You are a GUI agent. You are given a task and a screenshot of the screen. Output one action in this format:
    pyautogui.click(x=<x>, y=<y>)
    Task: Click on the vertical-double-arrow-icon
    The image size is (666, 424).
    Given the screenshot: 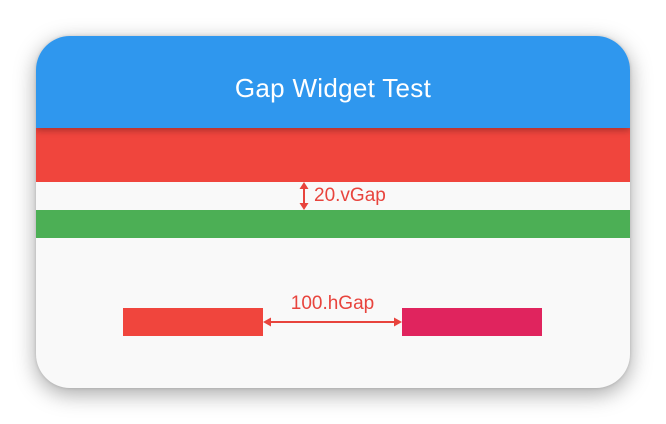 What is the action you would take?
    pyautogui.click(x=304, y=196)
    